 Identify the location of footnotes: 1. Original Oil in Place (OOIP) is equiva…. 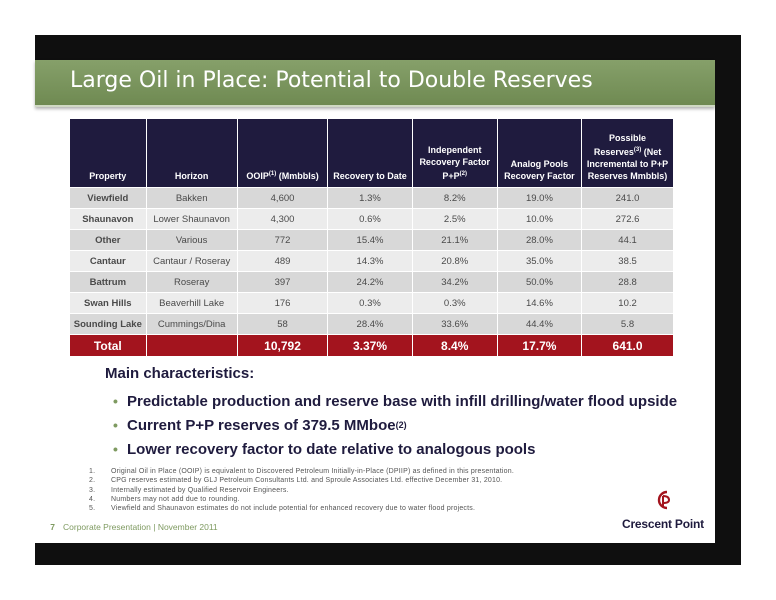
(389, 490).